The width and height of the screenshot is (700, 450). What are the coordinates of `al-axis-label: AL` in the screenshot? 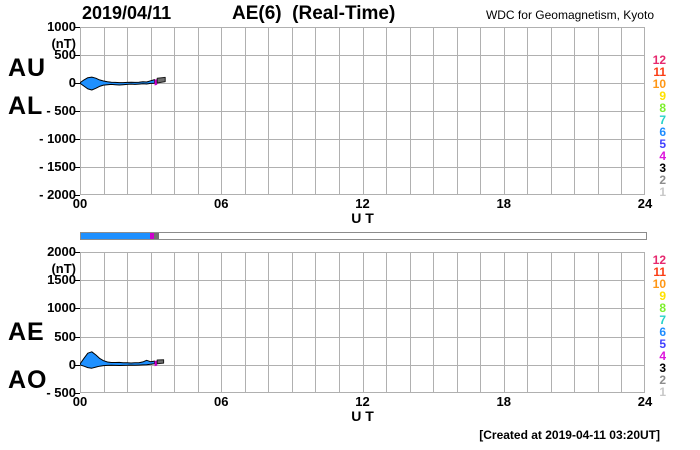 It's located at (26, 106).